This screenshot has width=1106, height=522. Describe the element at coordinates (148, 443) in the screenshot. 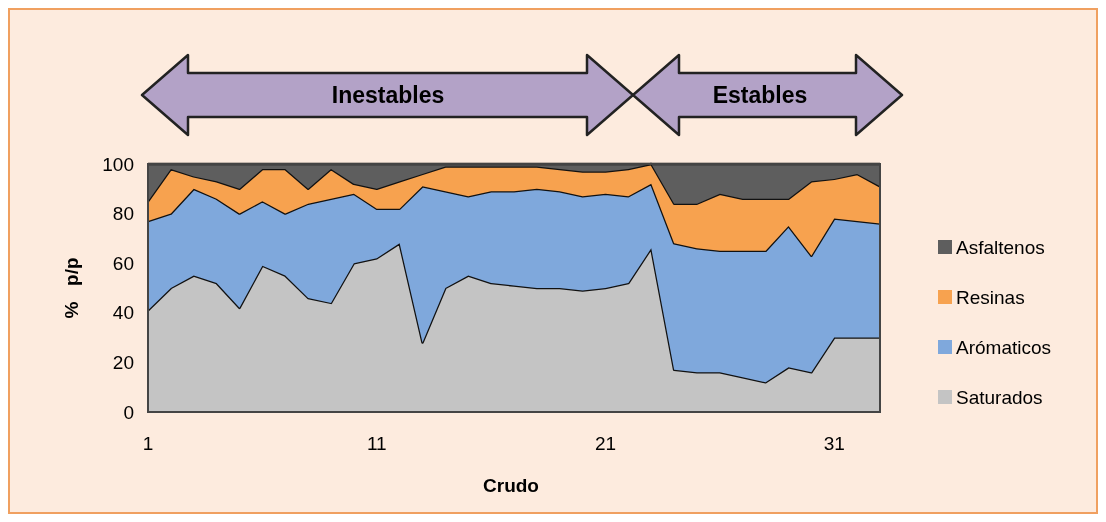

I see `x-tick-label: 1` at that location.